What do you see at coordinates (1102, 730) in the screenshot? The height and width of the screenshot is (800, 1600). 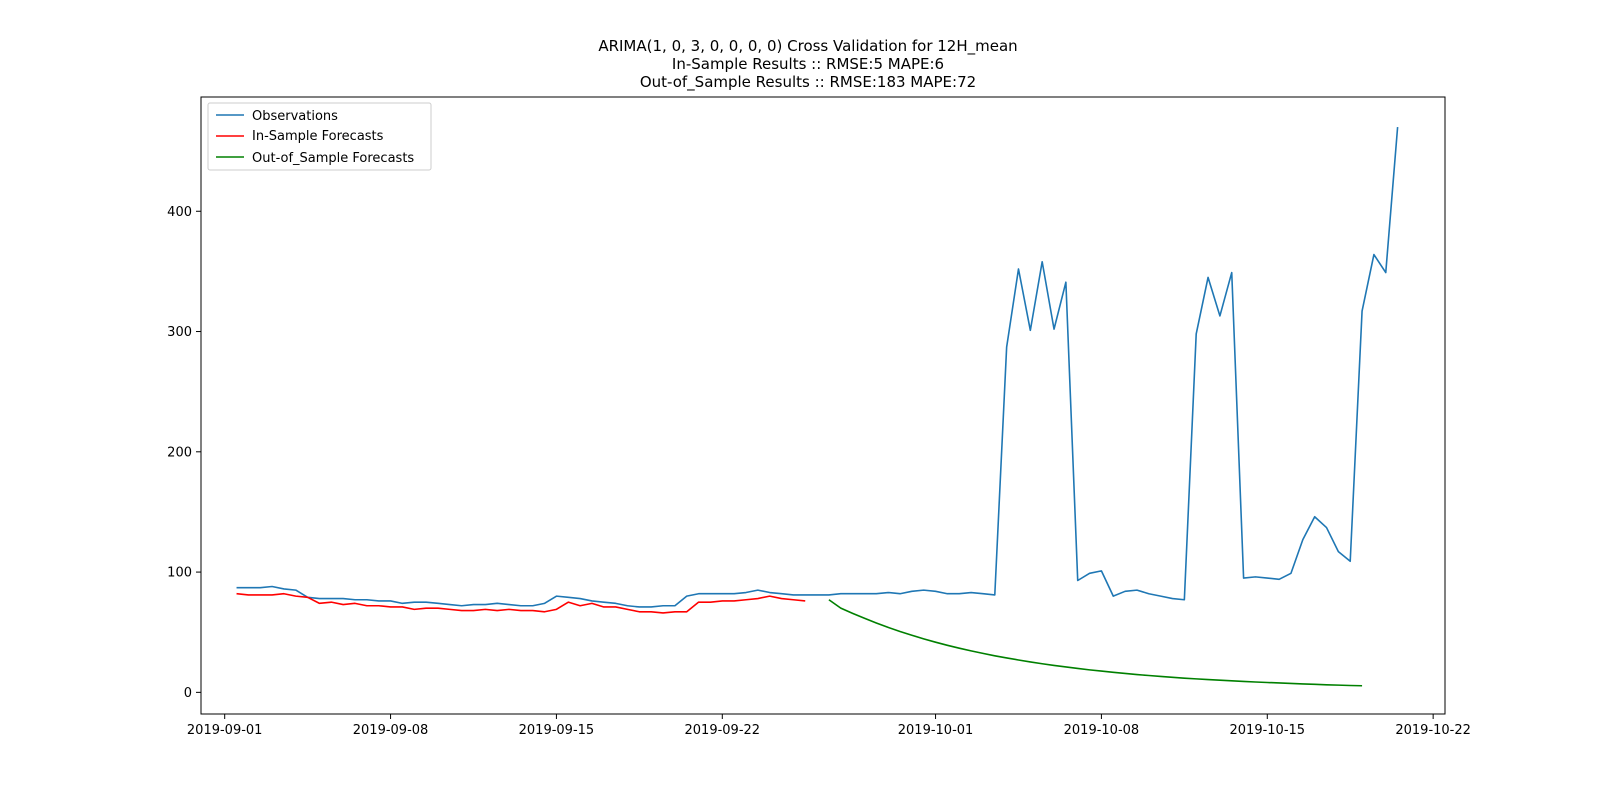 I see `x-tick-label: 2019-10-08` at bounding box center [1102, 730].